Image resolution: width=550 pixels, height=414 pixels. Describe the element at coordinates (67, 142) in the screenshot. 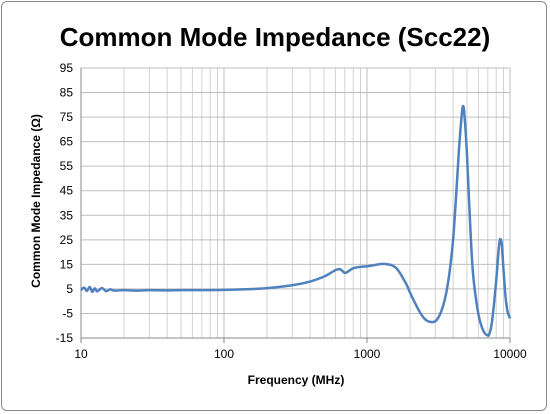

I see `y-tick-label: 65` at that location.